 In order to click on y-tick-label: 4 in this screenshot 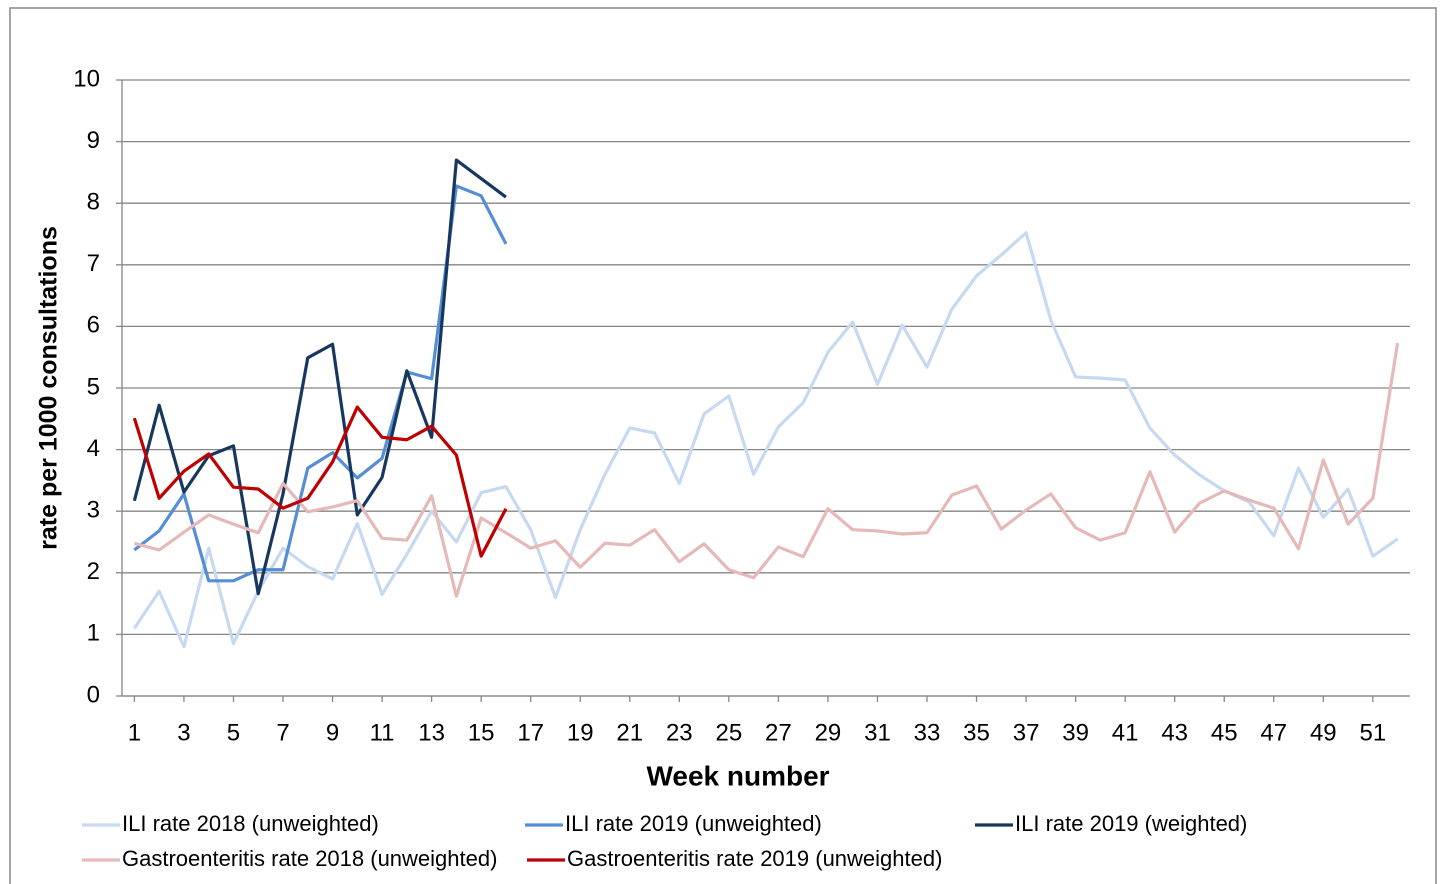, I will do `click(93, 448)`.